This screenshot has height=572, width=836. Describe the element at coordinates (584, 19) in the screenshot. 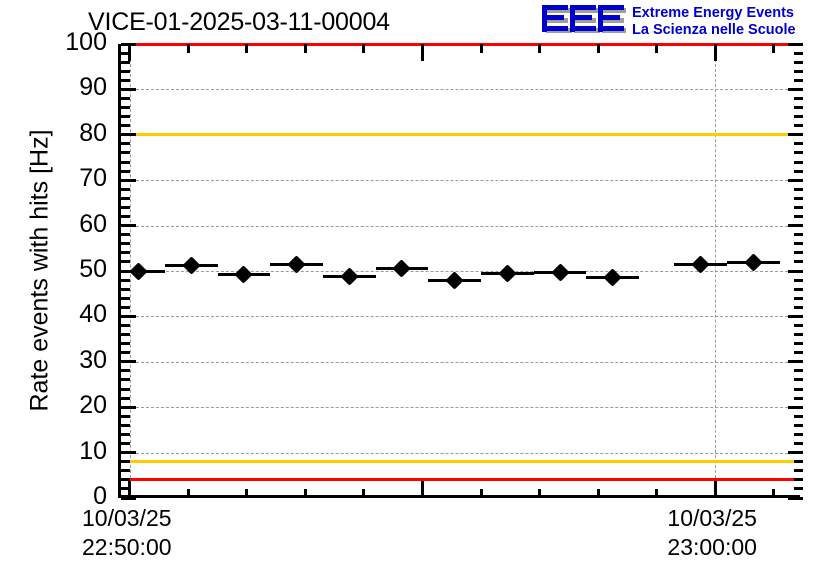

I see `eee-logo-mark` at that location.